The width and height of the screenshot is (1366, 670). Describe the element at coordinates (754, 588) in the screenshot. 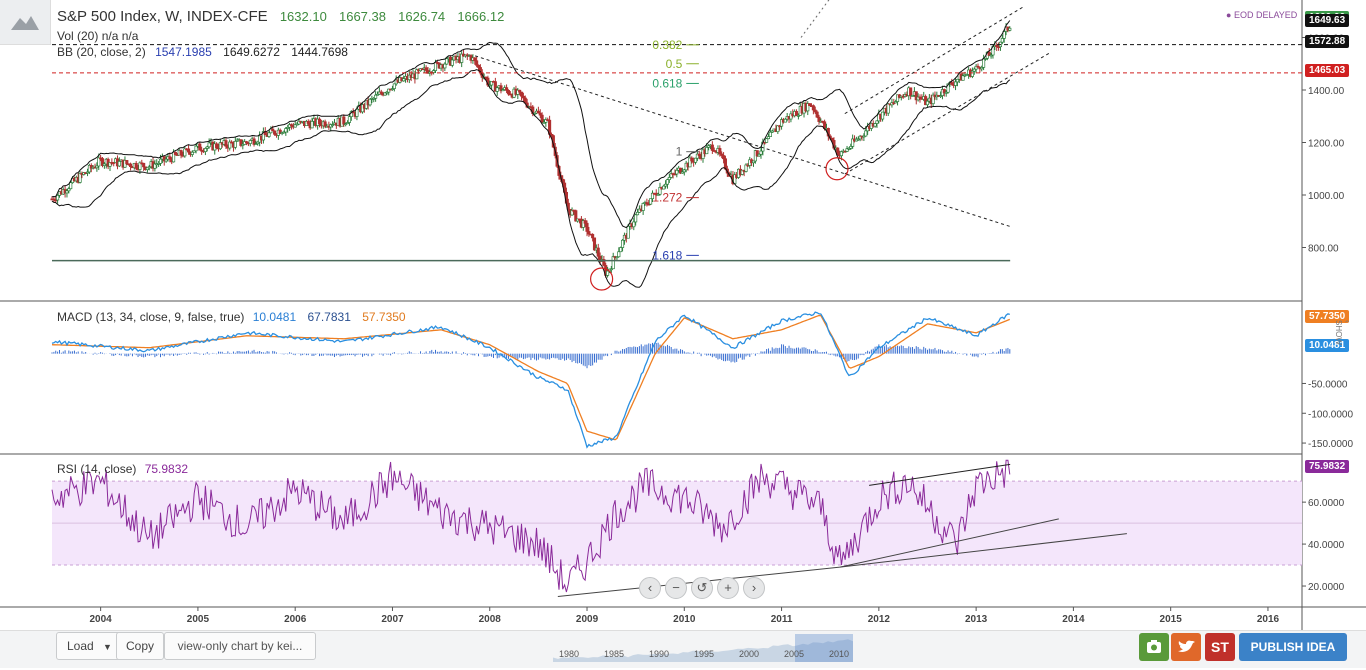

I see `scroll-right-button: ›` at that location.